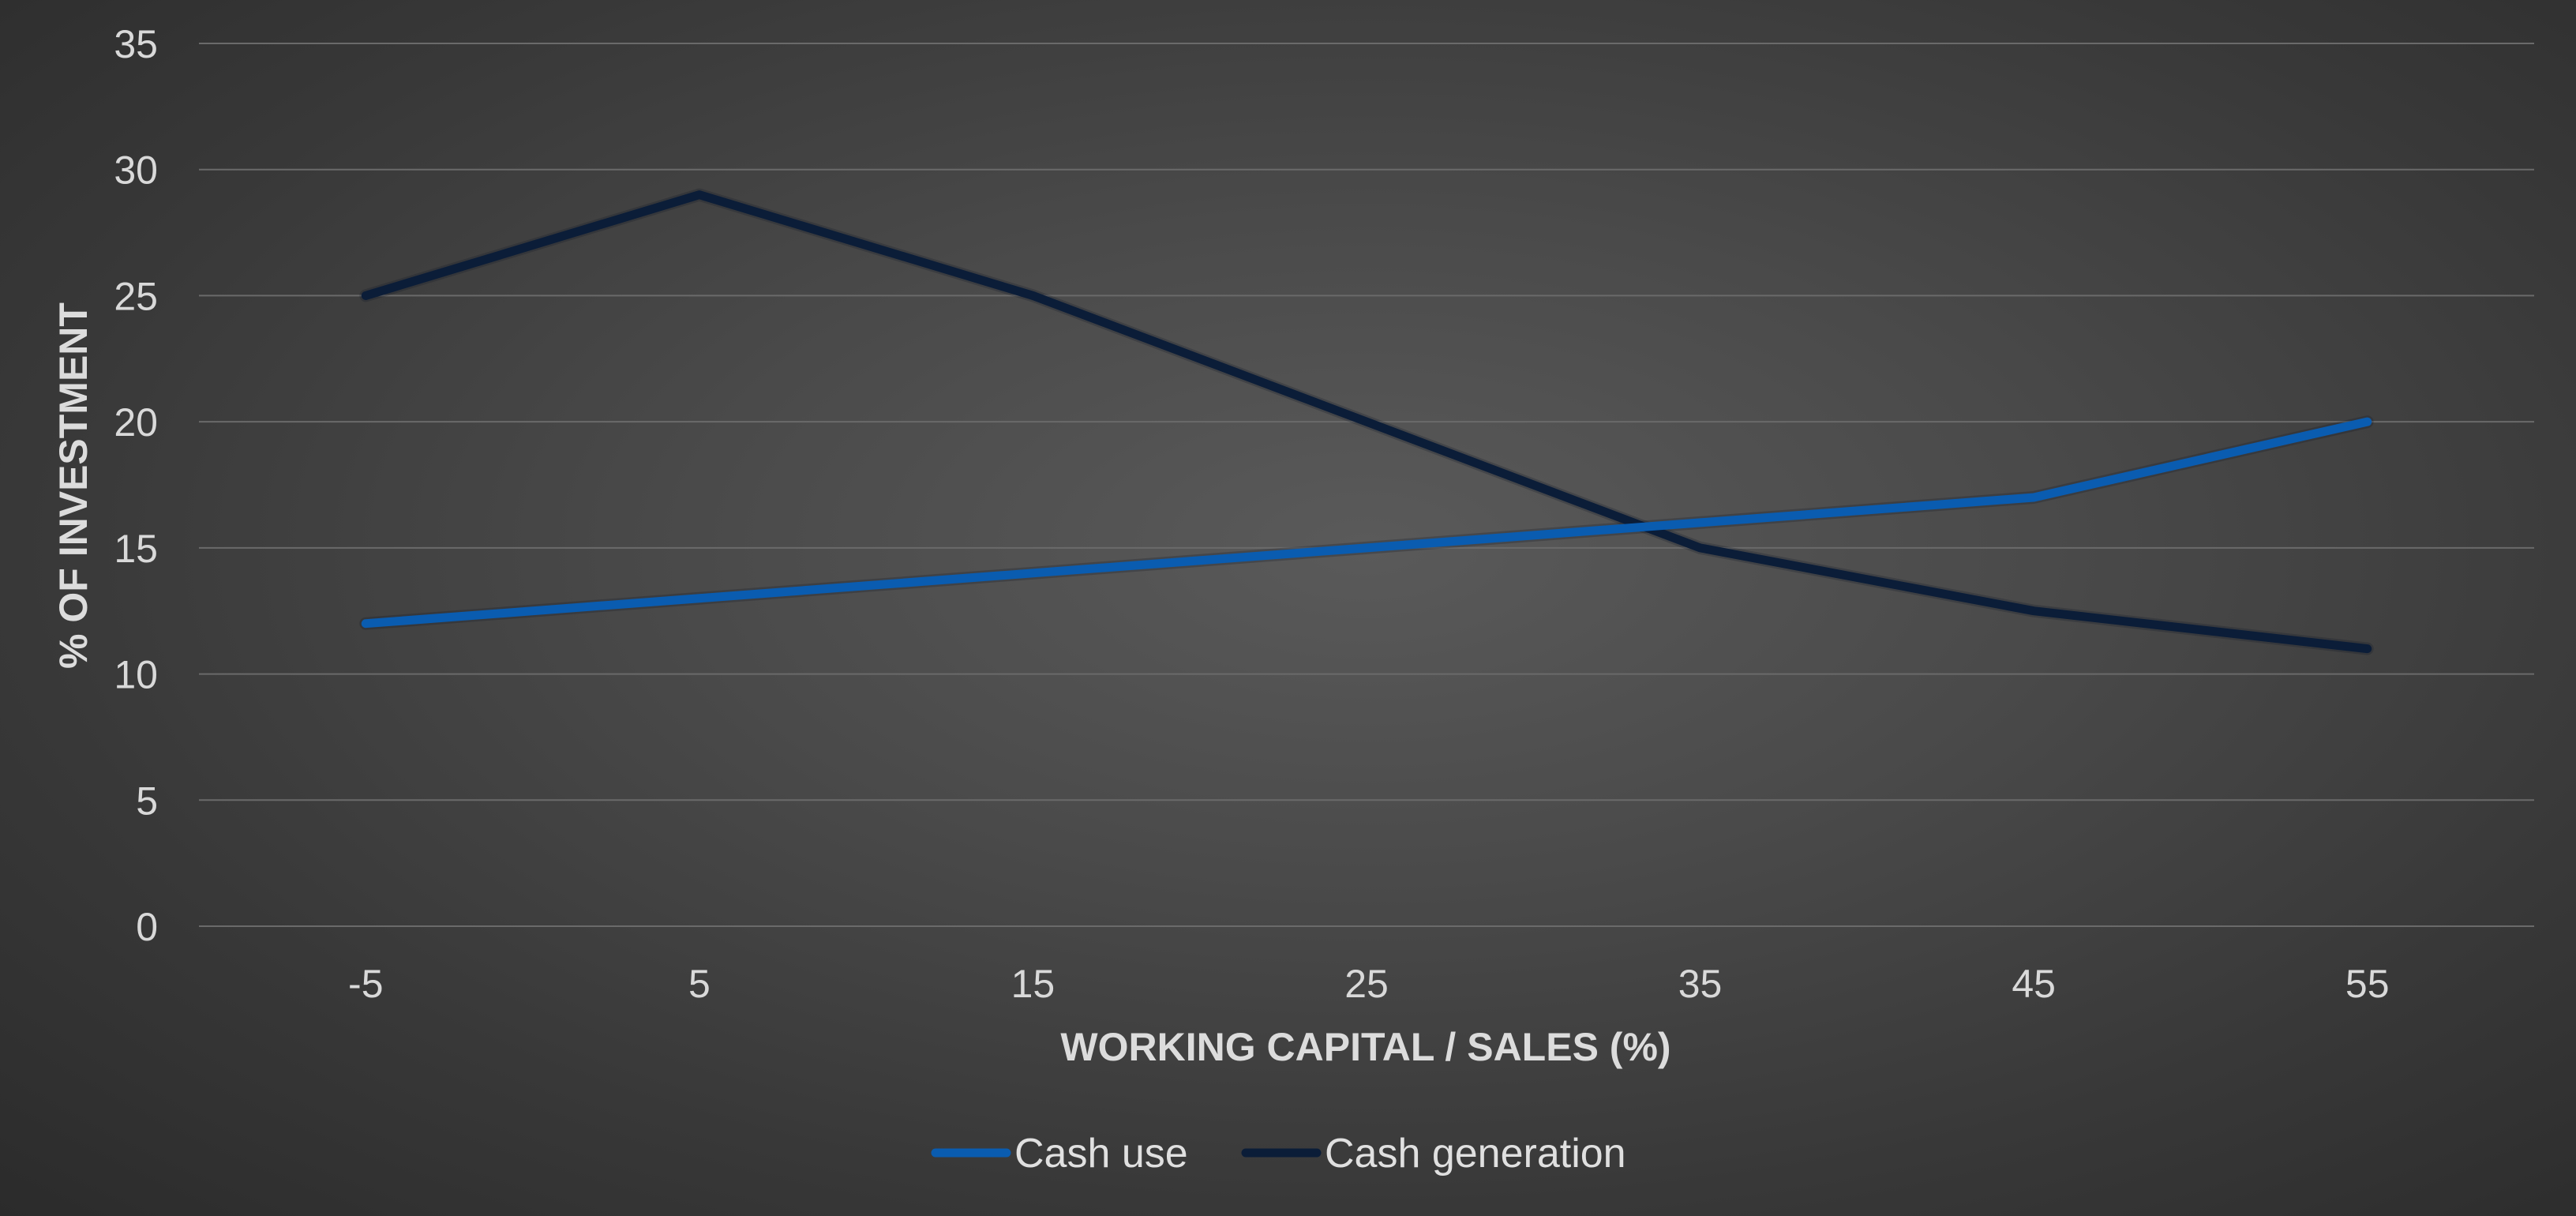 Image resolution: width=2576 pixels, height=1216 pixels. Describe the element at coordinates (136, 485) in the screenshot. I see `y-axis-ticks: 0 5 10 15 20 25 30 35` at that location.